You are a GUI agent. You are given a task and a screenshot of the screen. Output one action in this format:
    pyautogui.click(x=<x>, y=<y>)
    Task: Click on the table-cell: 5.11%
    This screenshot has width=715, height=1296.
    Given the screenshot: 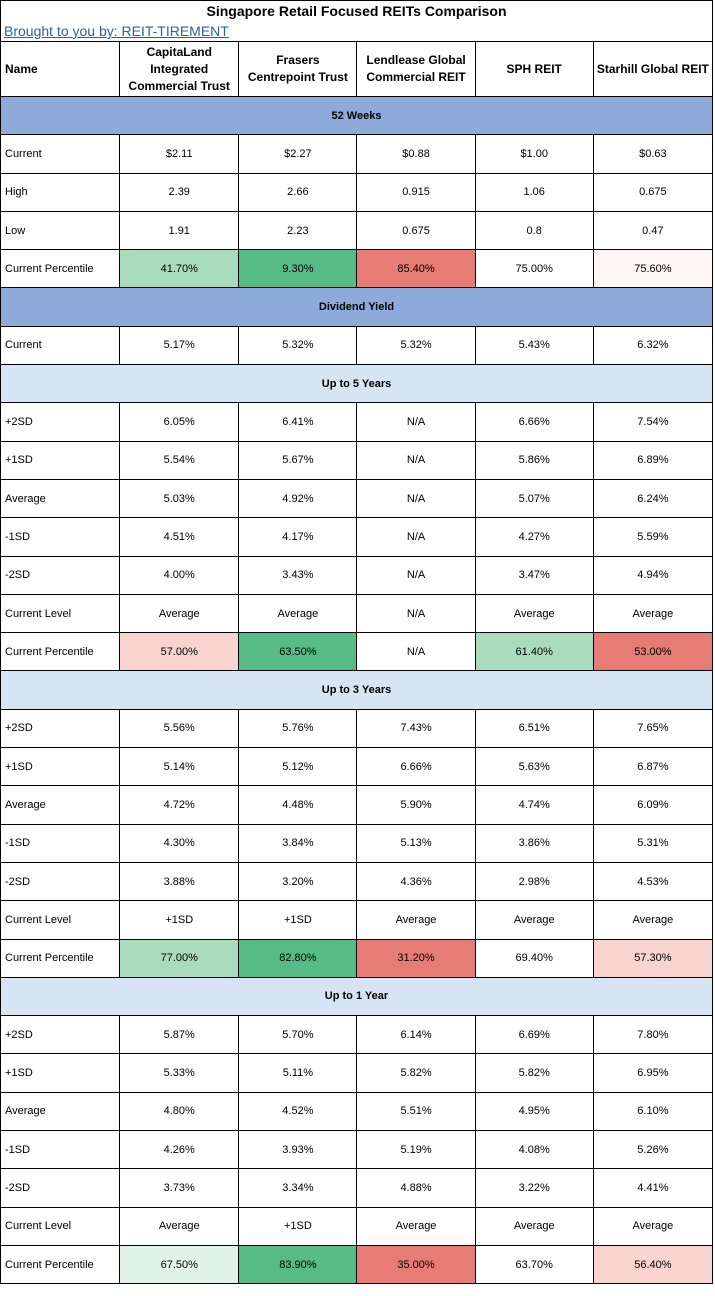 What is the action you would take?
    pyautogui.click(x=298, y=1073)
    